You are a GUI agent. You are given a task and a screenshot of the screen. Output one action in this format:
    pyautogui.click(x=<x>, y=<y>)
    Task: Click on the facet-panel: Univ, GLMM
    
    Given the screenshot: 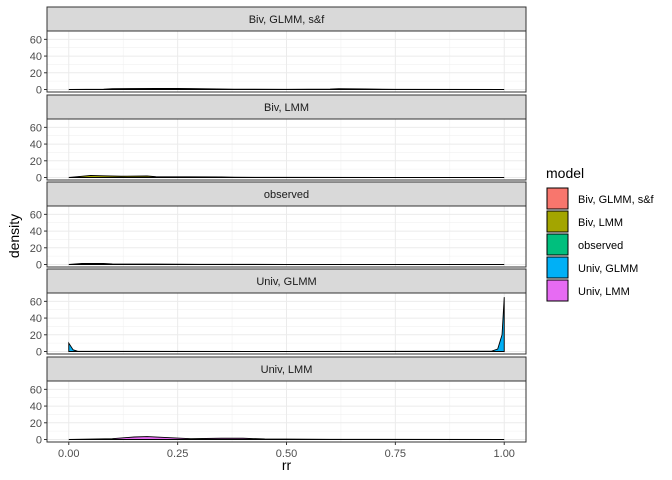 What is the action you would take?
    pyautogui.click(x=286, y=311)
    